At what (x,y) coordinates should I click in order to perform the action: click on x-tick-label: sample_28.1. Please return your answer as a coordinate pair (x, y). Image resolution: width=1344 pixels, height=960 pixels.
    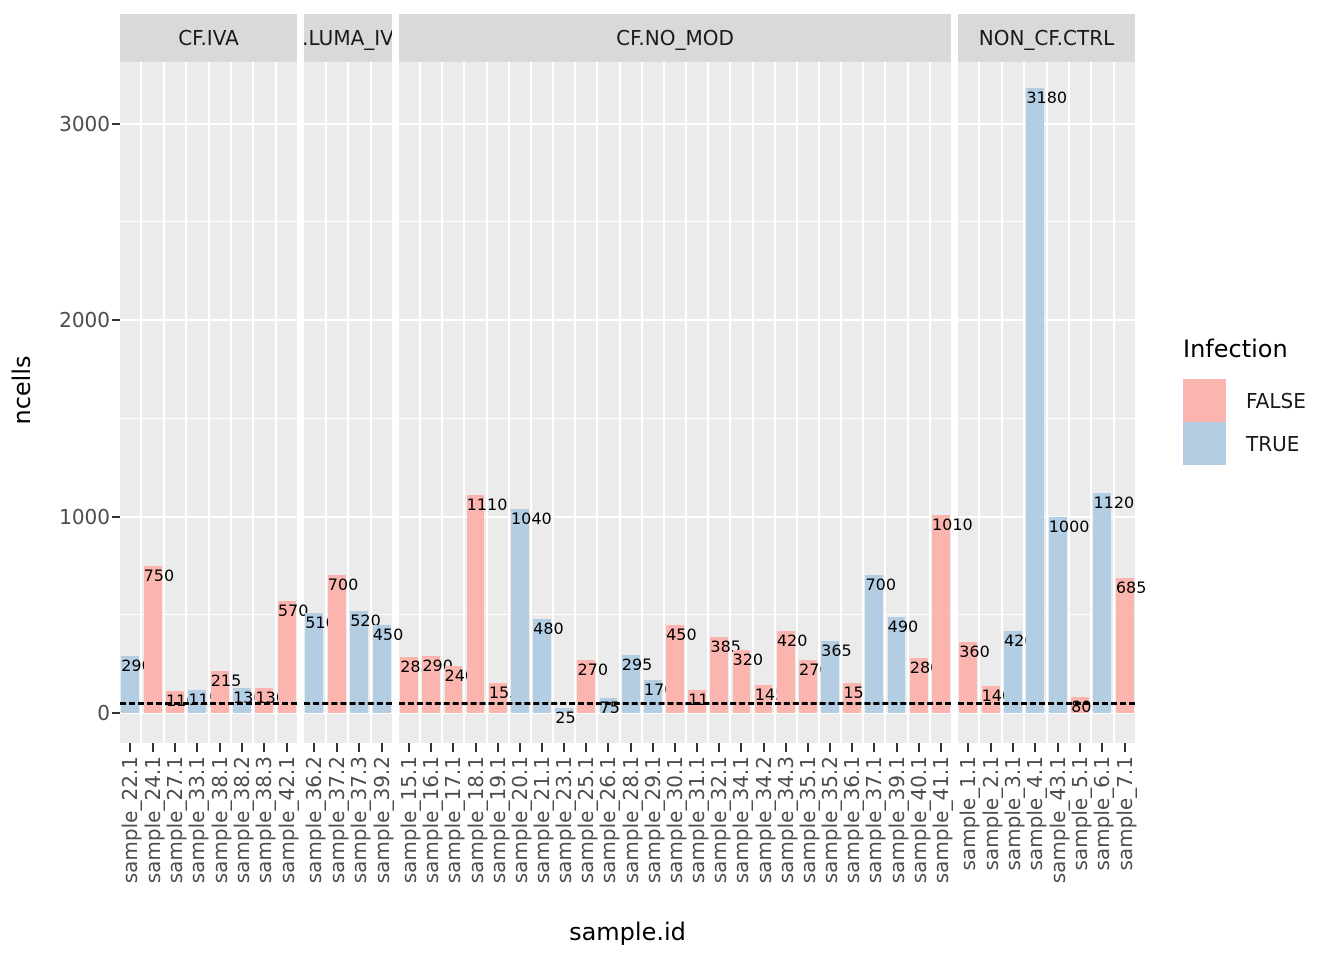
    Looking at the image, I should click on (630, 820).